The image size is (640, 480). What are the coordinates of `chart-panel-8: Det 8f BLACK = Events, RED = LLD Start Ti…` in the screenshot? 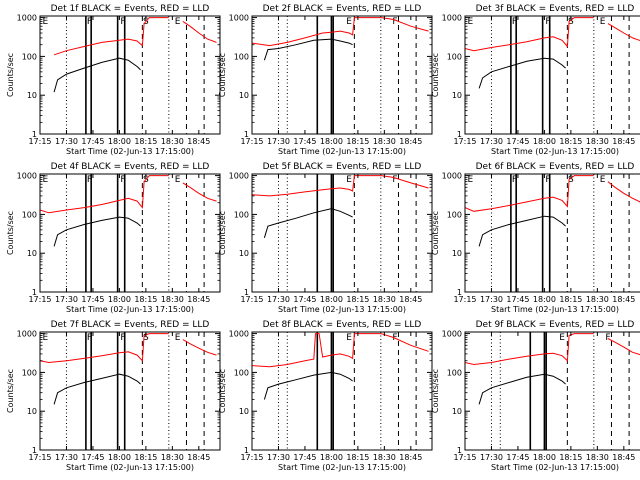 It's located at (325, 396).